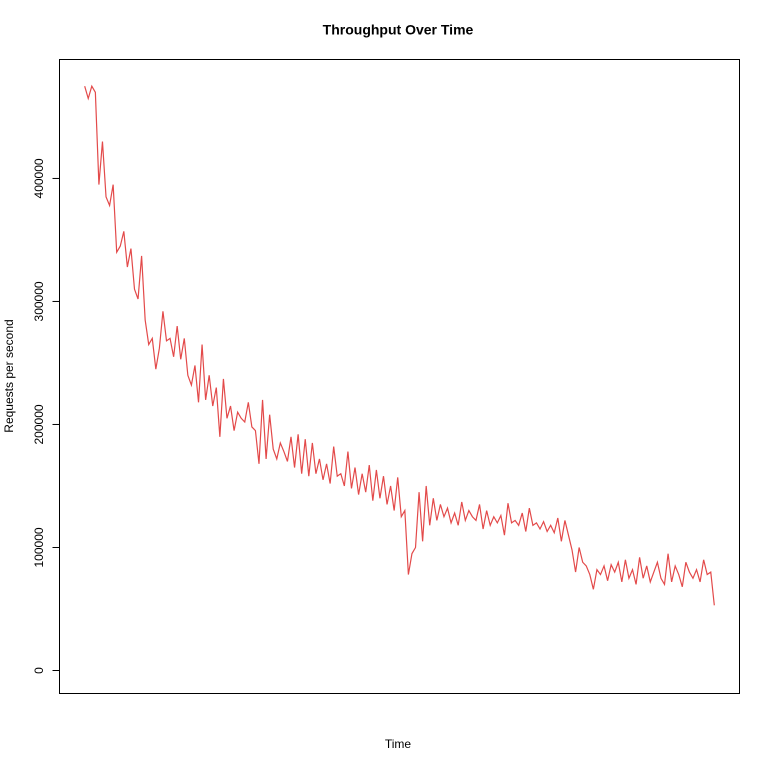  Describe the element at coordinates (39, 301) in the screenshot. I see `y-tick-label: 300000` at that location.